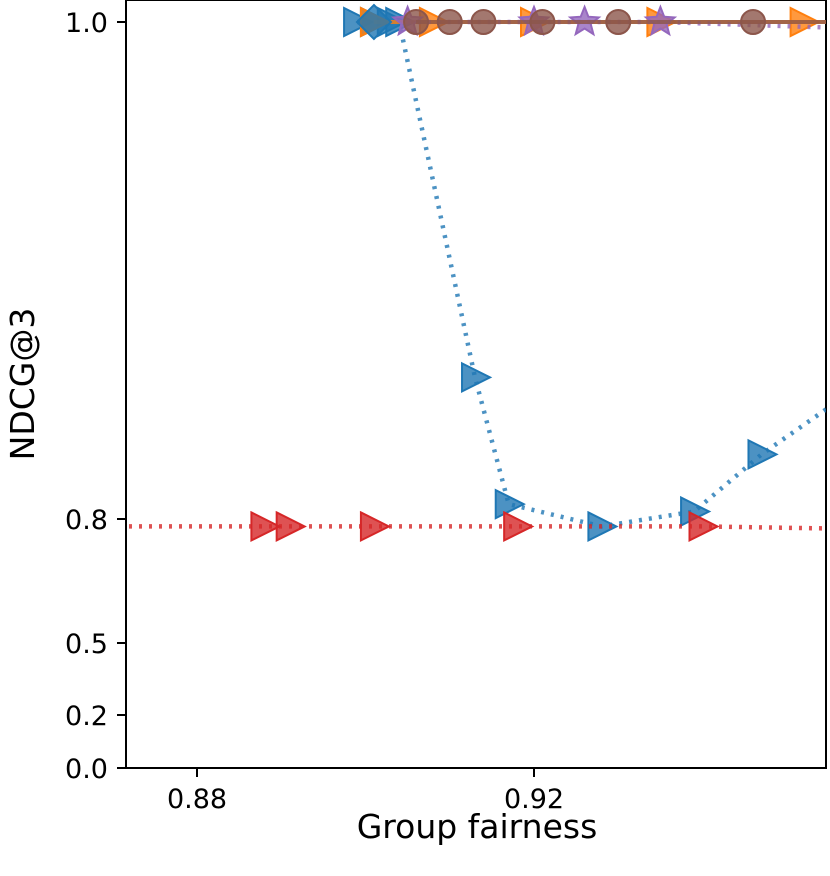 This screenshot has height=876, width=830. I want to click on y-tick-label: 0.0, so click(86, 769).